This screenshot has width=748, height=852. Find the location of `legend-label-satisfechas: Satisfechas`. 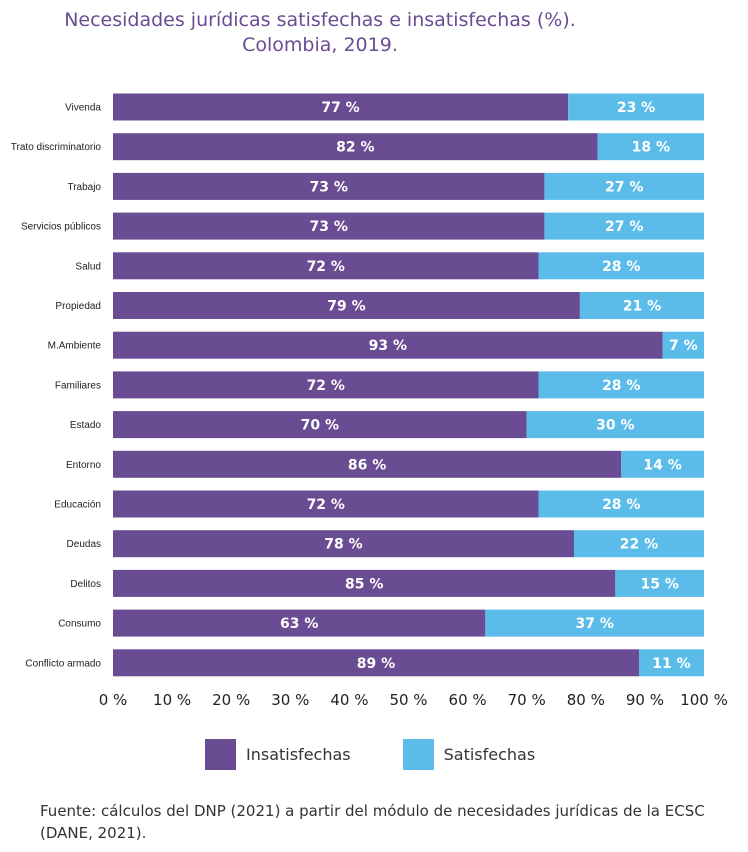

legend-label-satisfechas: Satisfechas is located at coordinates (489, 754).